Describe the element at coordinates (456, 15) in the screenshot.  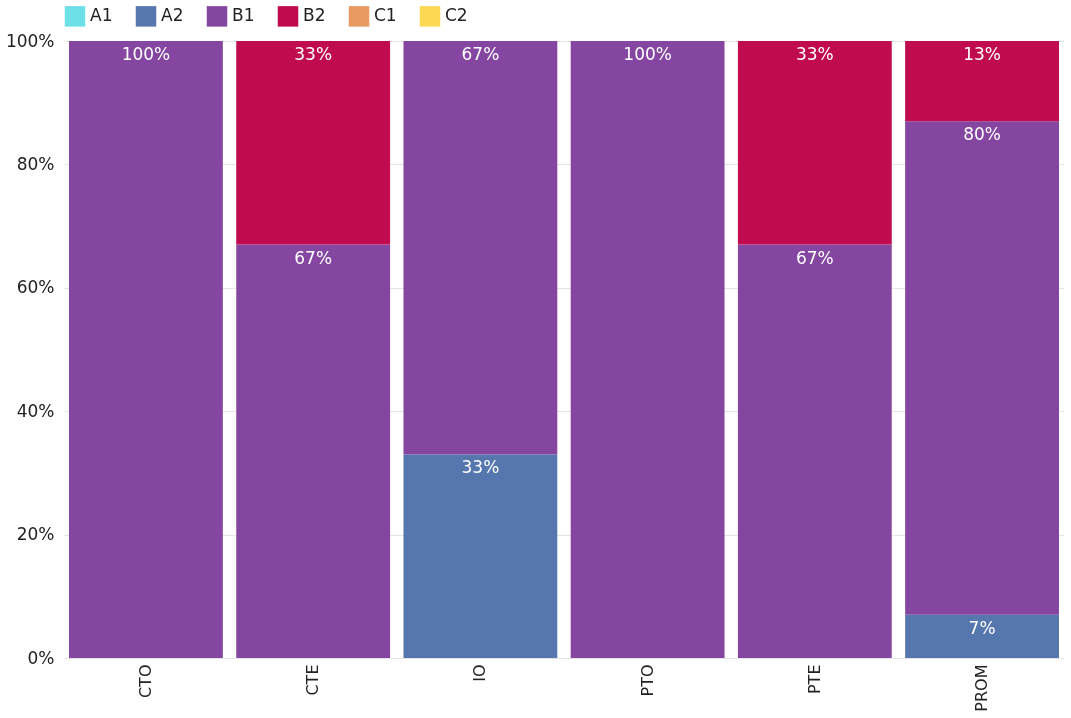
I see `legend-label: C2` at that location.